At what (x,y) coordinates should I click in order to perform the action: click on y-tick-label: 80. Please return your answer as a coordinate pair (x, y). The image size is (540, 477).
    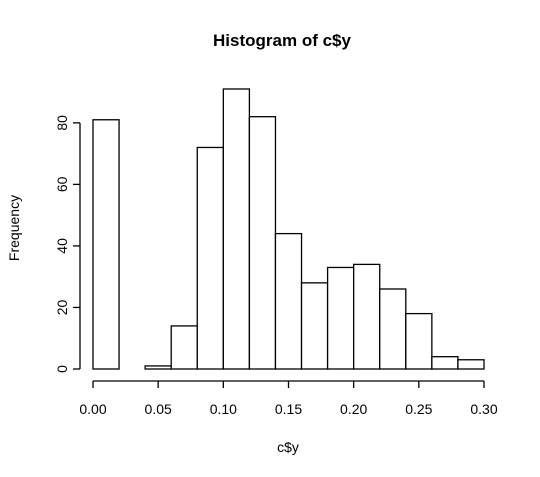
    Looking at the image, I should click on (62, 123).